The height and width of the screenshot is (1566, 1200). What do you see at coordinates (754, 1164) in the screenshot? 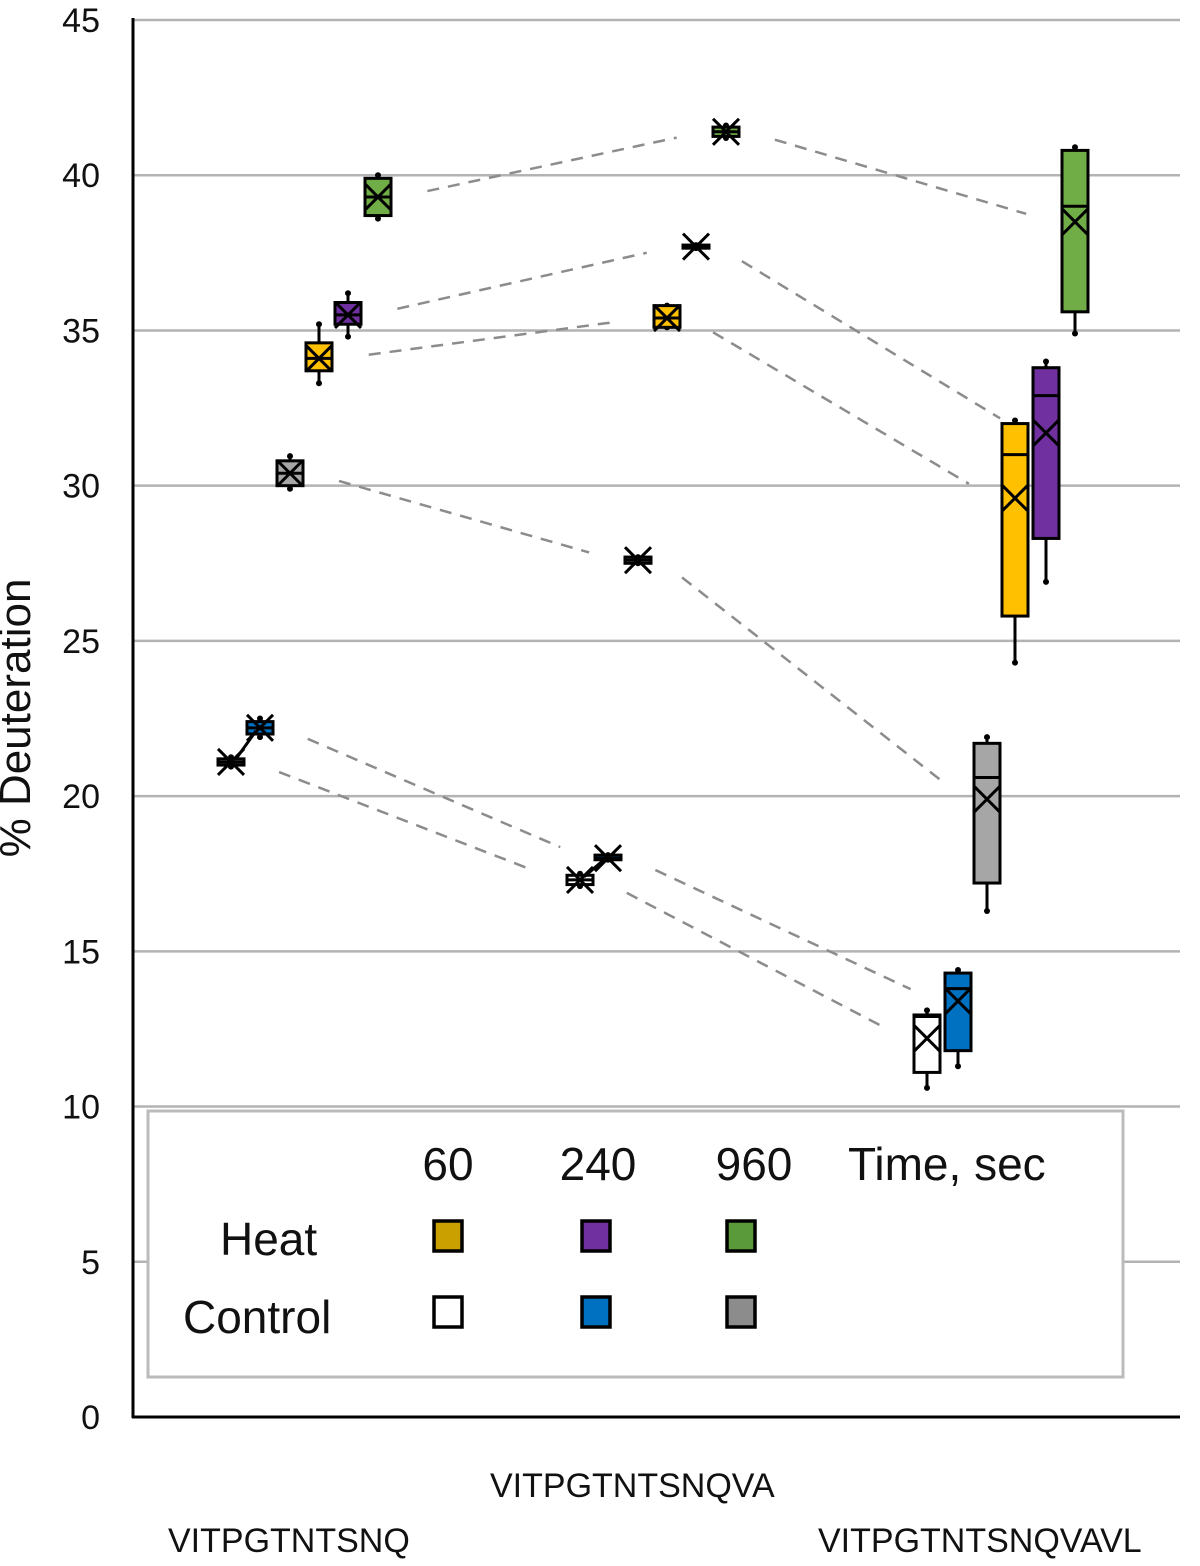
I see `legend-header-960: 960` at bounding box center [754, 1164].